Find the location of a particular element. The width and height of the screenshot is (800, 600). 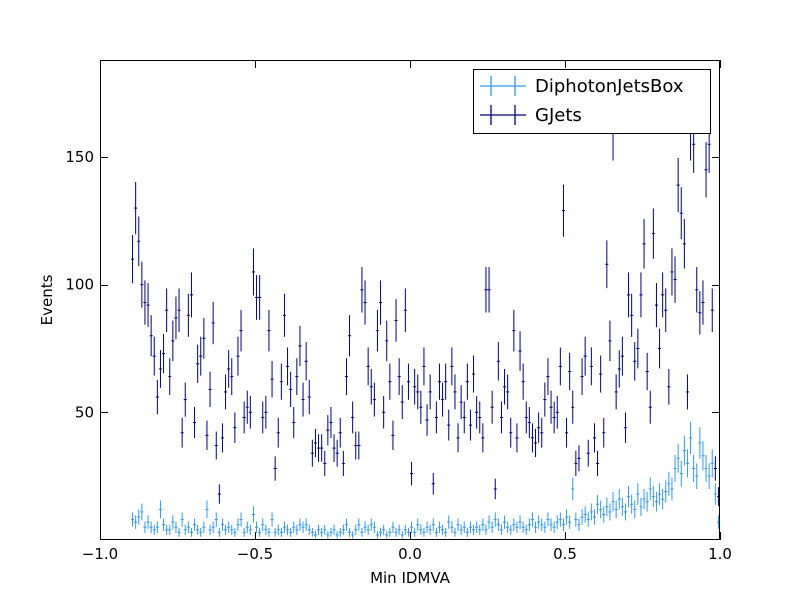

legend-label-diphotonjetsbox: DiphotonJetsBox is located at coordinates (609, 86).